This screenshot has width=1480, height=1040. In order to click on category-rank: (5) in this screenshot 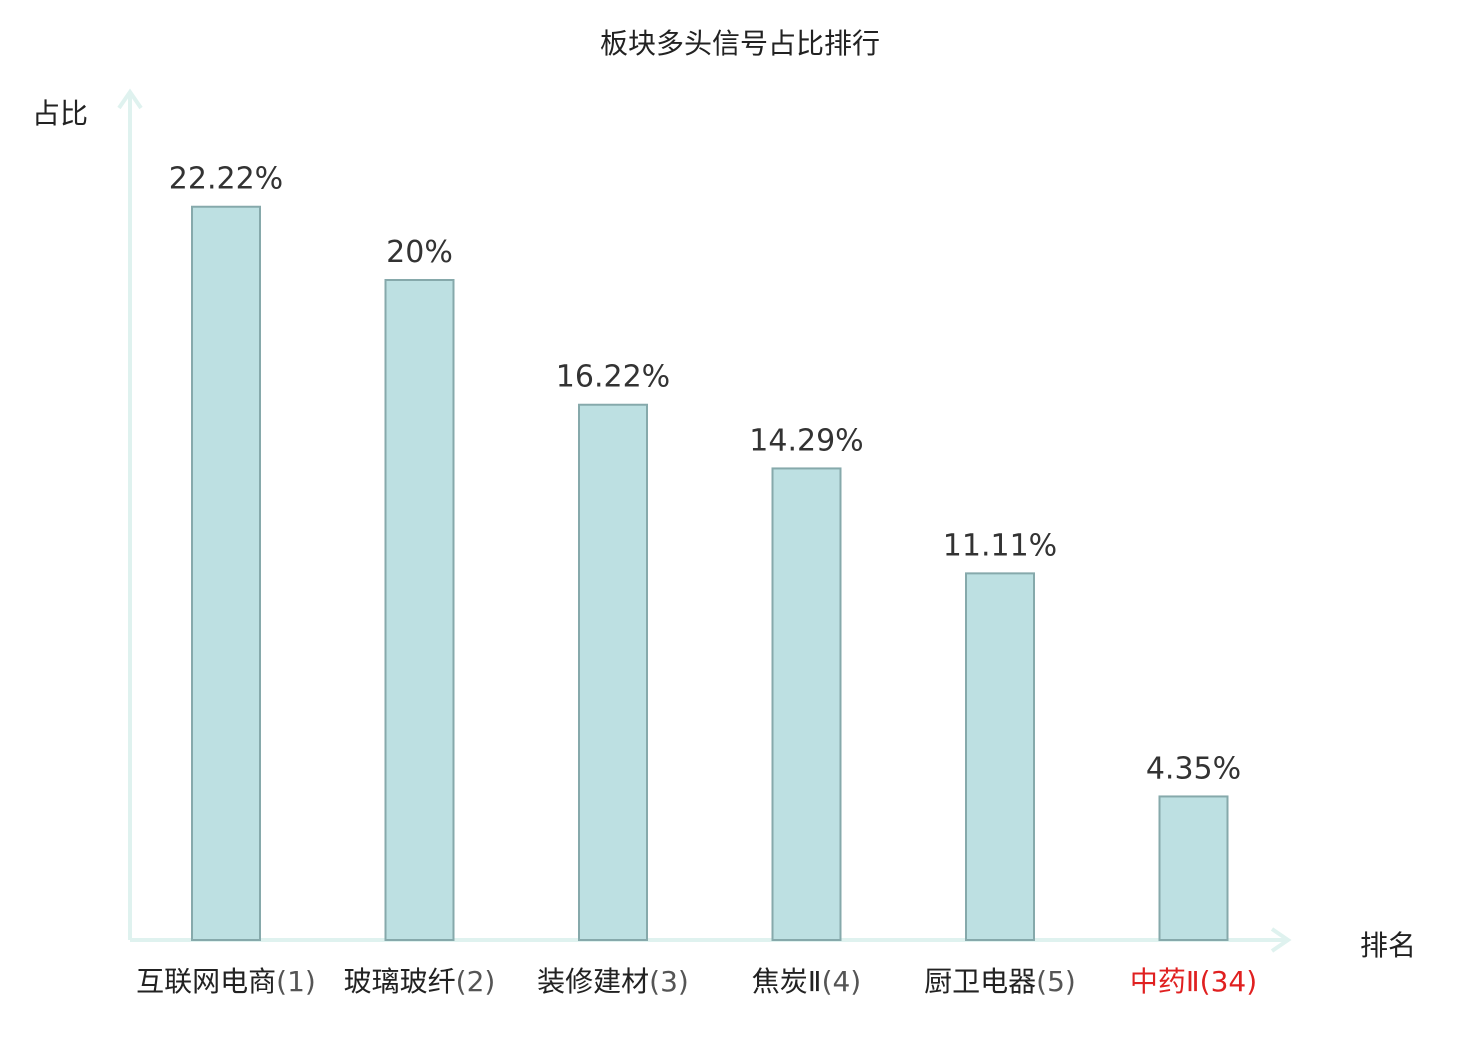, I will do `click(1056, 981)`.